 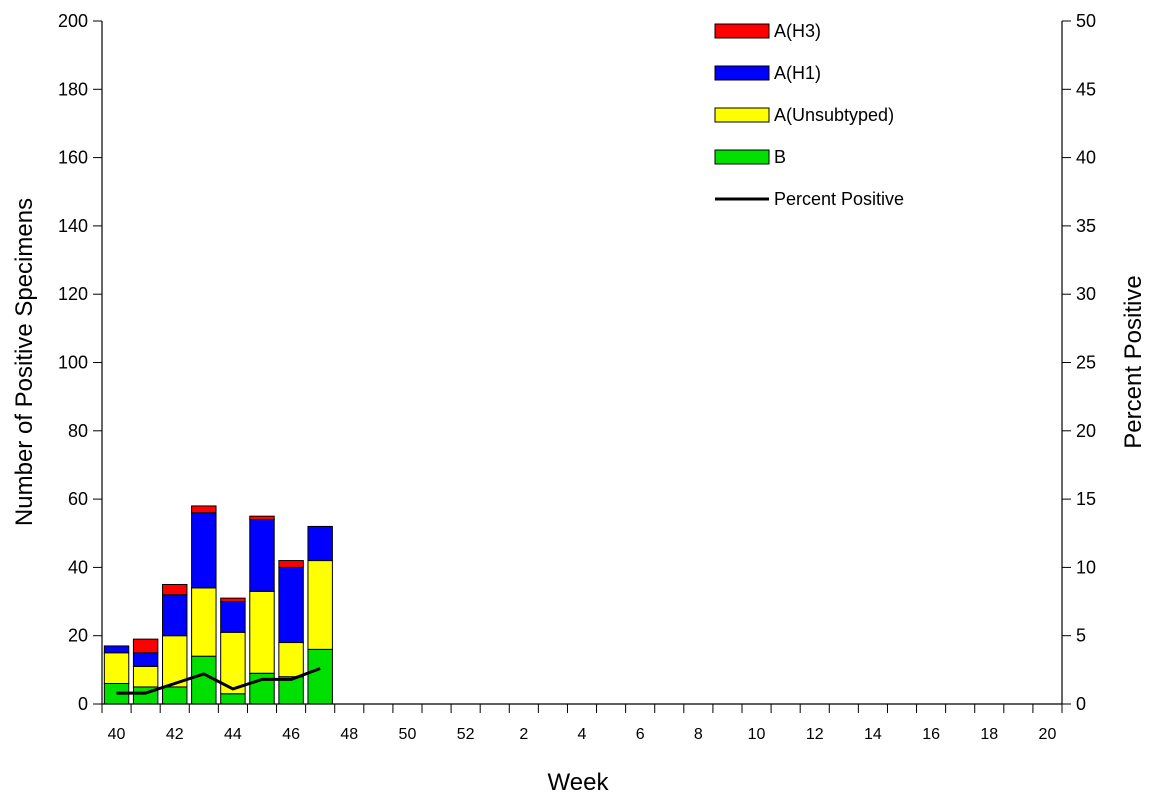 I want to click on y2-tick-label: 5, so click(x=1081, y=636).